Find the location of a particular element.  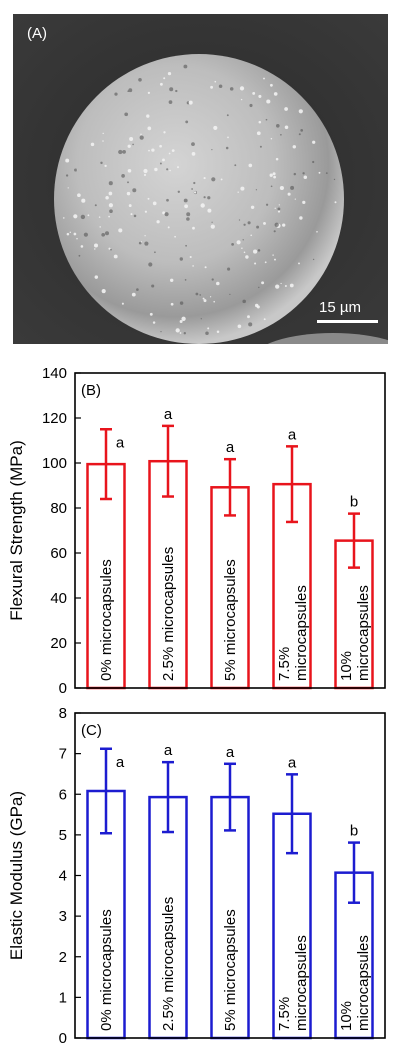

y-tick-label: 80 is located at coordinates (58, 508).